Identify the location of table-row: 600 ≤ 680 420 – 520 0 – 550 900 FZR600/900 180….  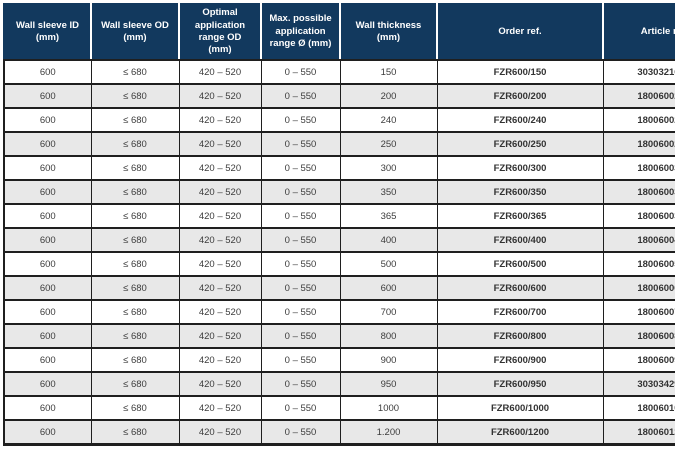
(339, 360).